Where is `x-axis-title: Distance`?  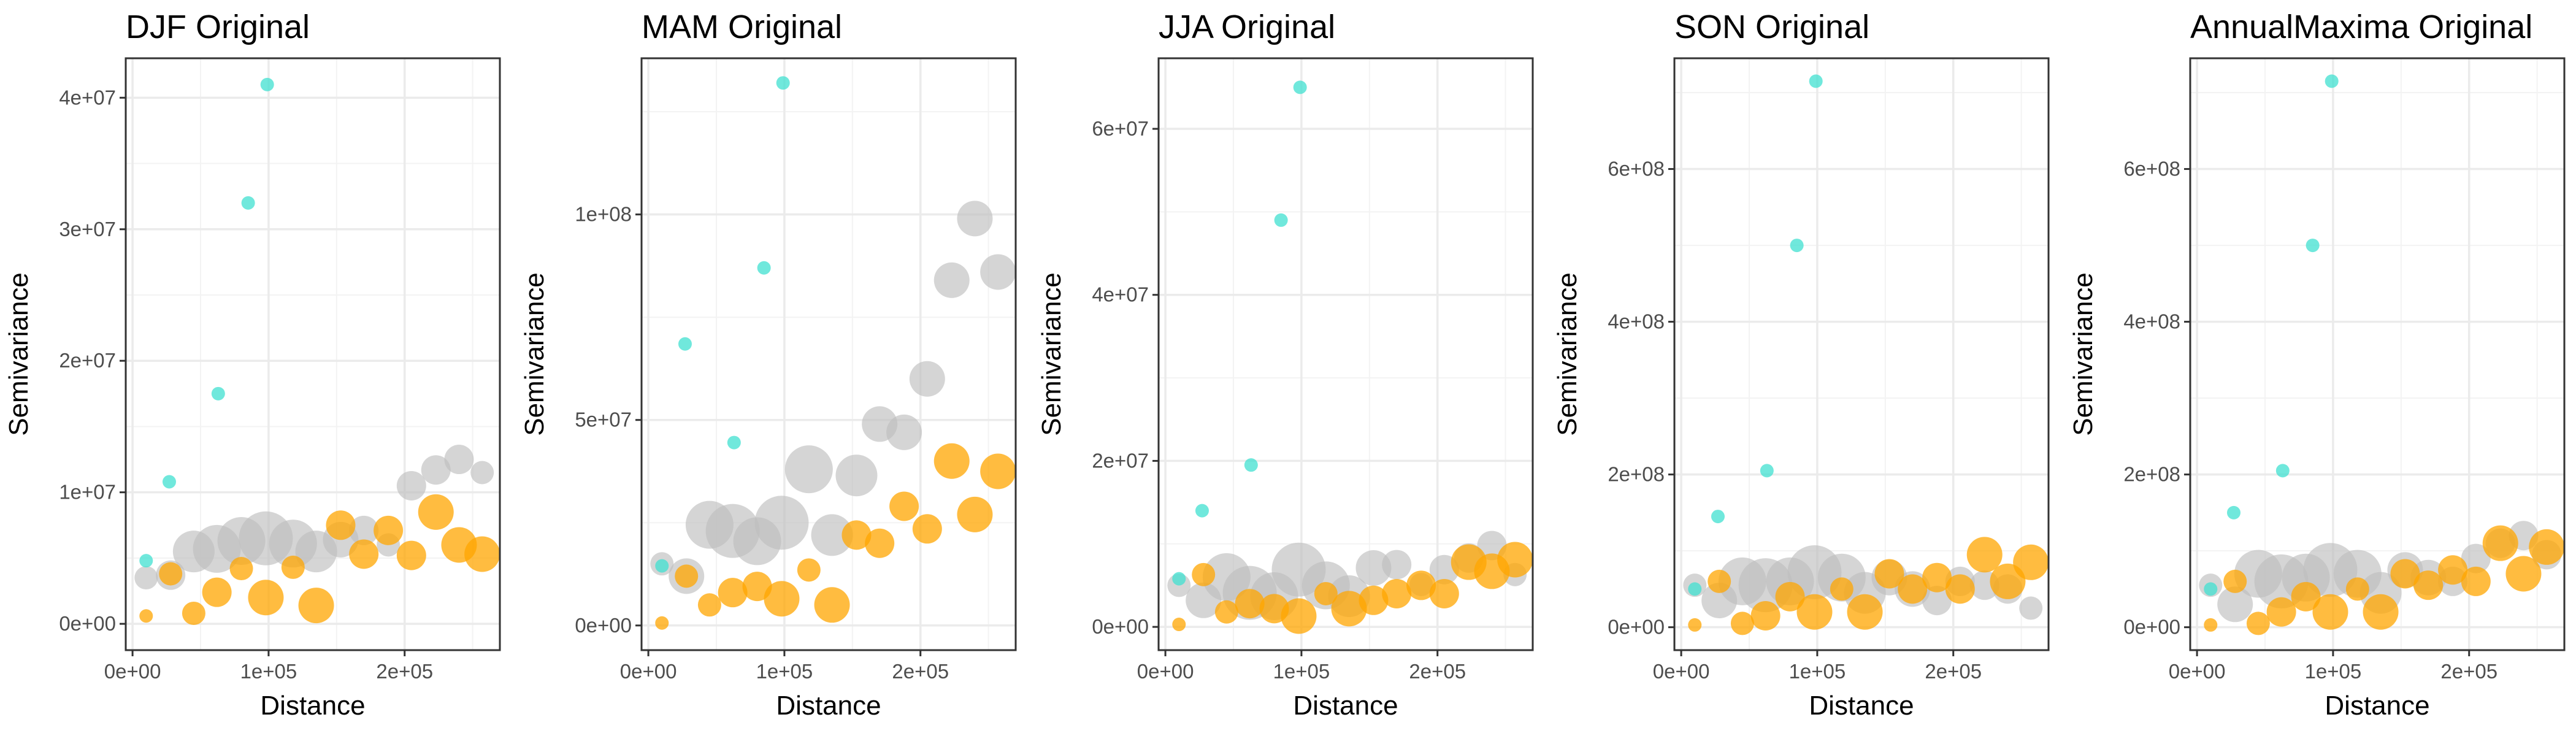
x-axis-title: Distance is located at coordinates (1345, 706).